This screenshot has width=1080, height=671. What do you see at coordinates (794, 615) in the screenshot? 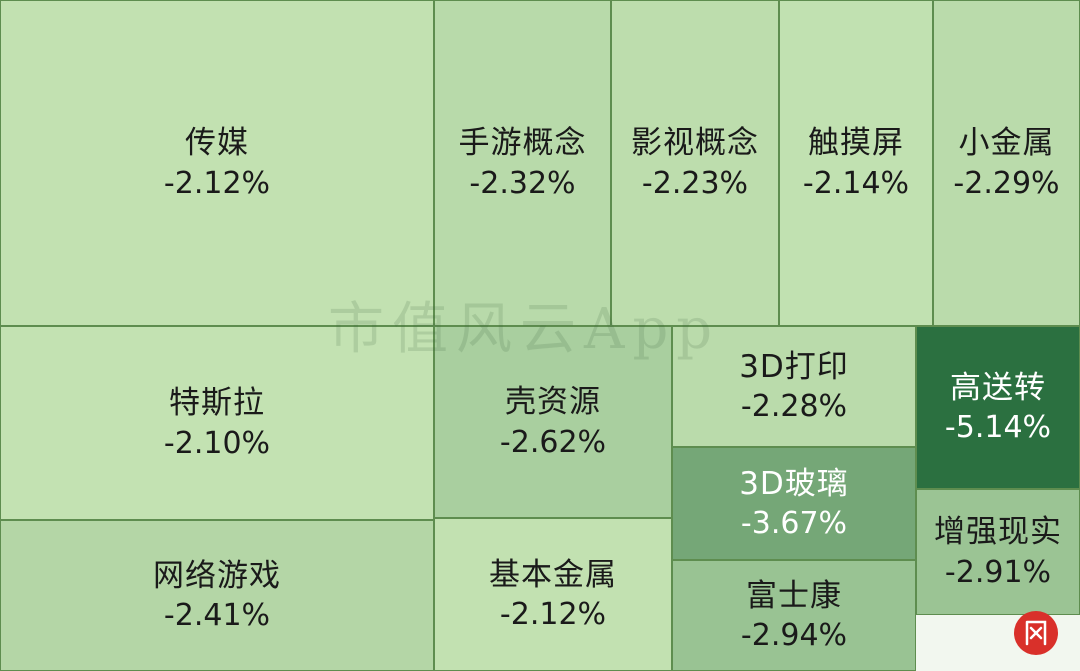
I see `treemap-tile: 富士康 -2.94%` at bounding box center [794, 615].